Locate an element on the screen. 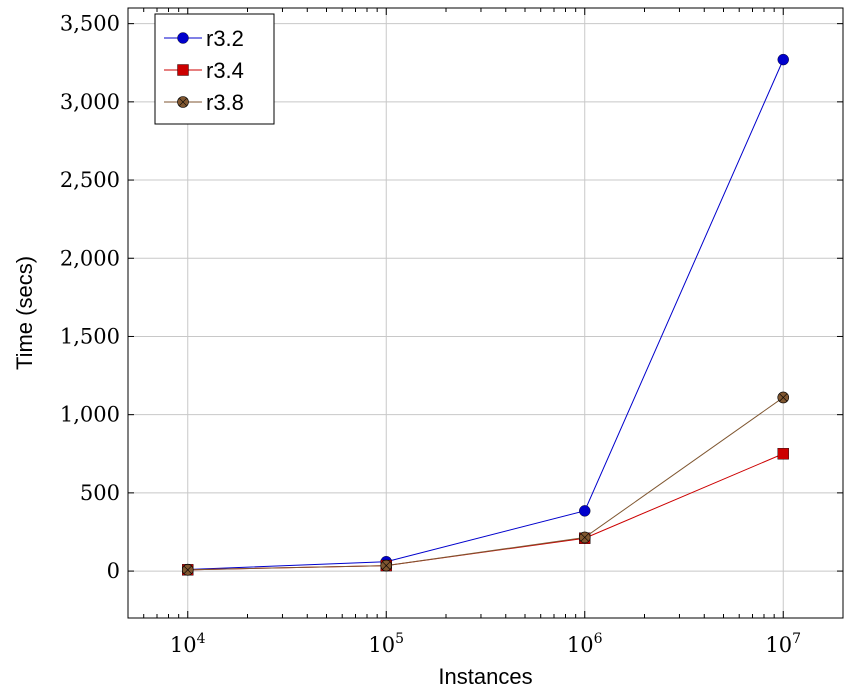 This screenshot has height=693, width=847. legend-entry: r3.8 is located at coordinates (204, 102).